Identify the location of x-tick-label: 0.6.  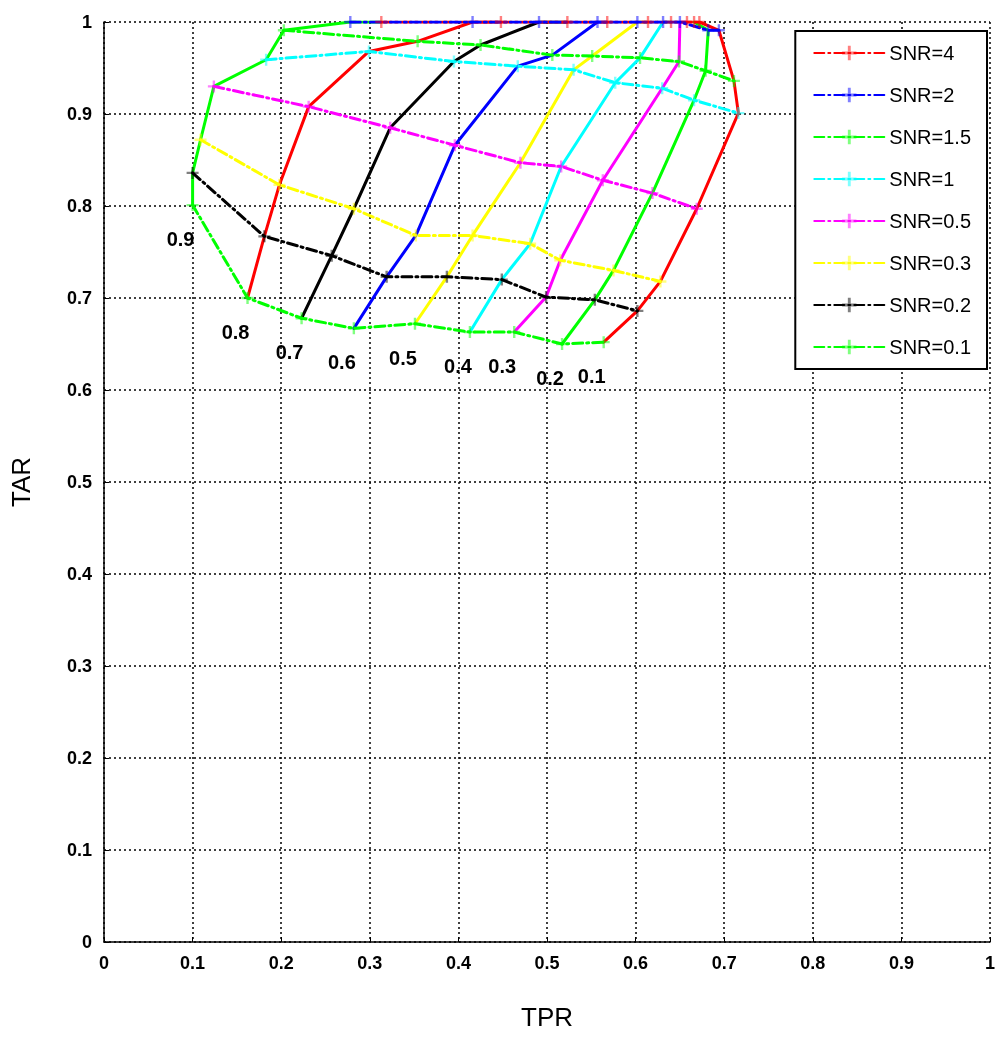
(636, 963).